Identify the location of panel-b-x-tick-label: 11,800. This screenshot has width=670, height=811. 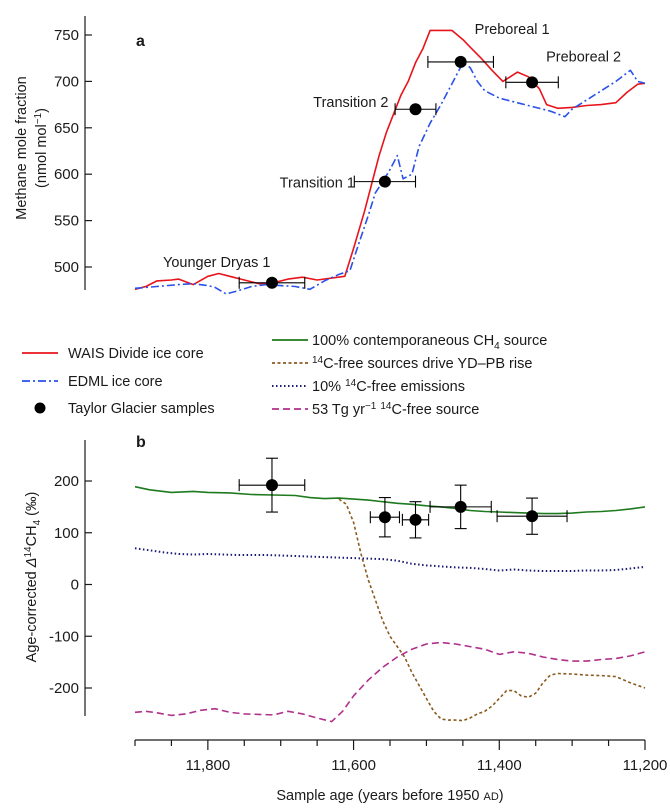
(207, 765).